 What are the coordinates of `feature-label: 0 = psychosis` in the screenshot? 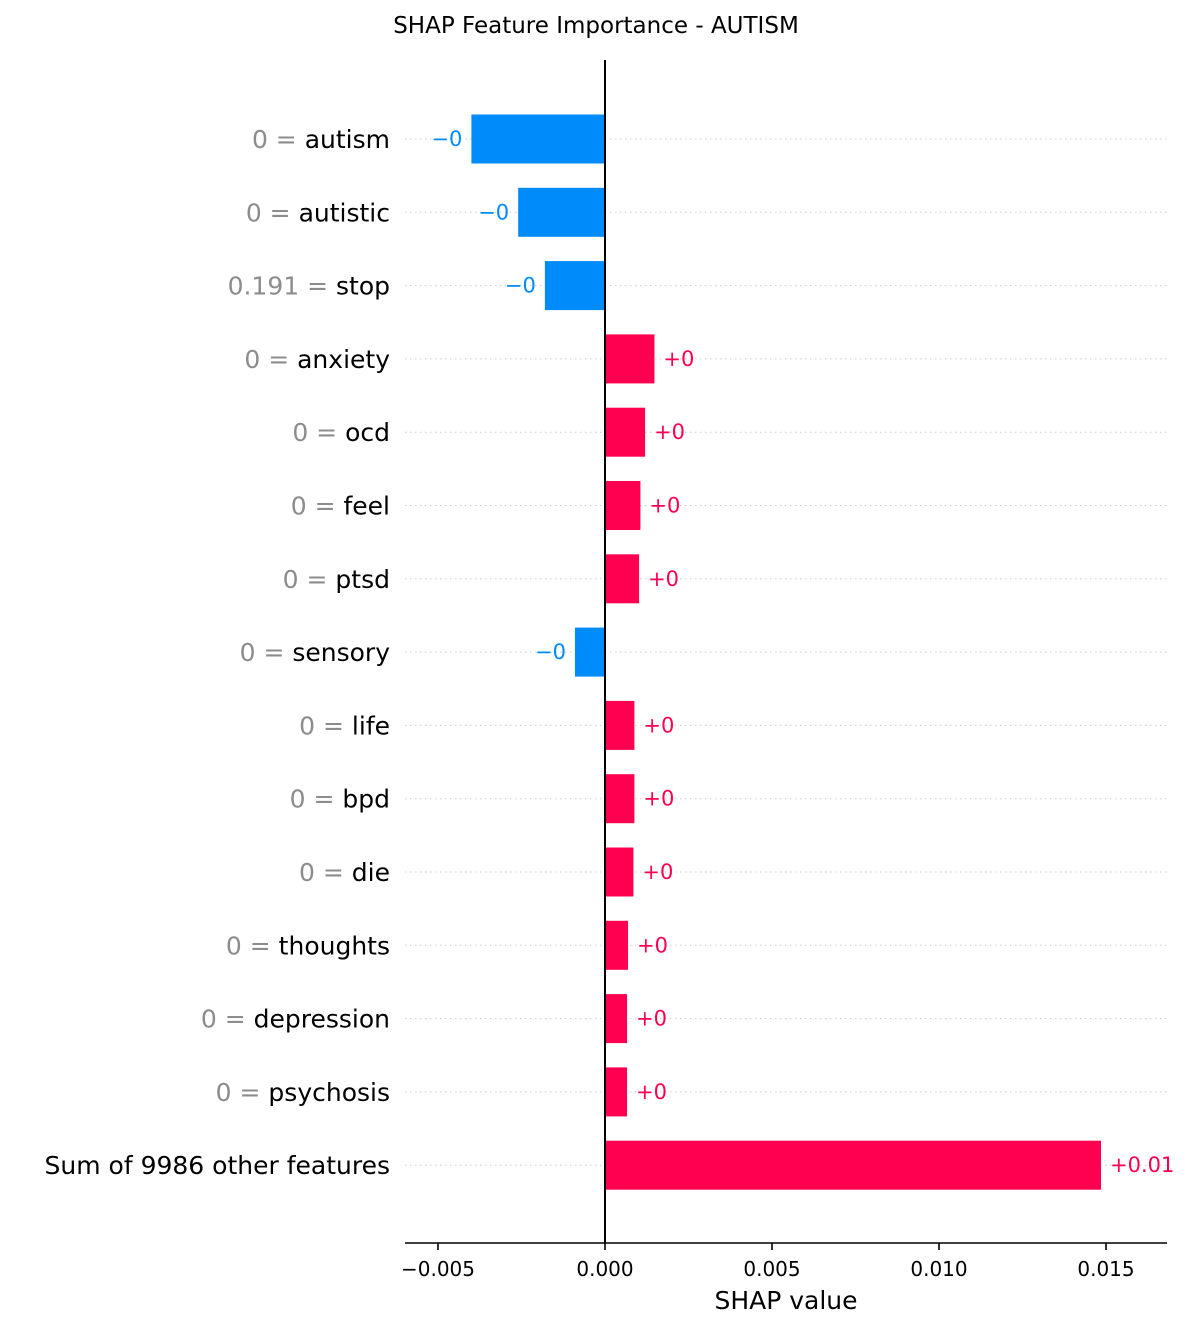 It's located at (303, 1092).